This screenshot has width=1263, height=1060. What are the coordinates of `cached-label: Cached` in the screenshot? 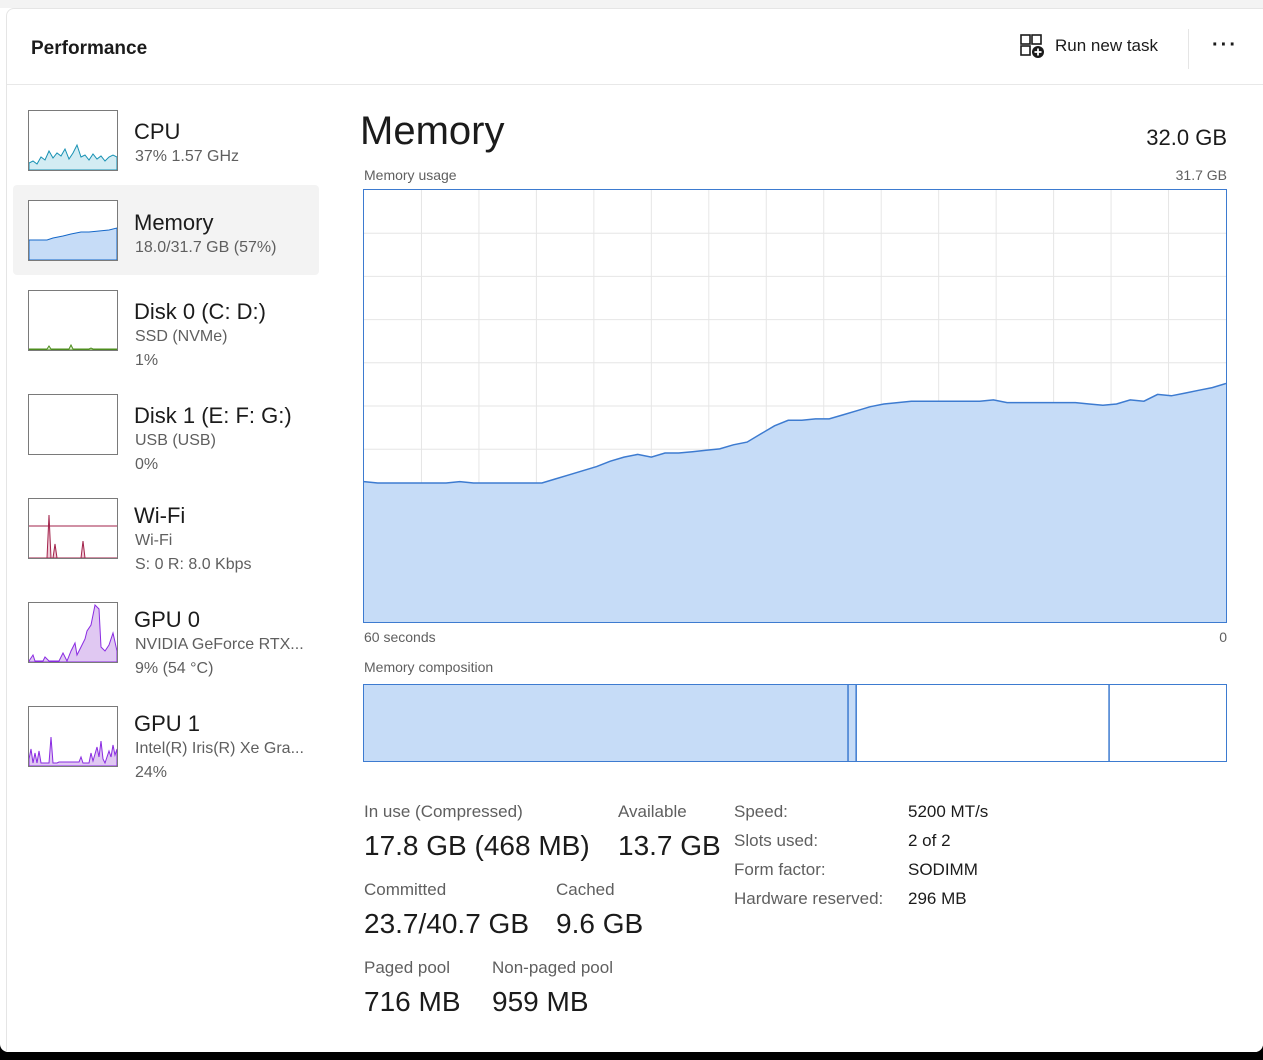 It's located at (585, 889).